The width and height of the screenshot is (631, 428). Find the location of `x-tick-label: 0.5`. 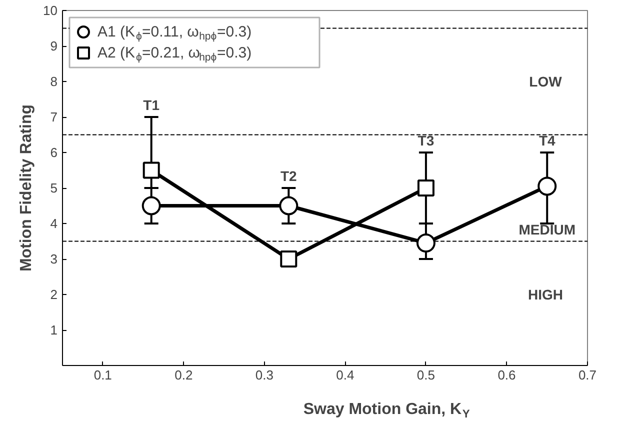

x-tick-label: 0.5 is located at coordinates (426, 375).